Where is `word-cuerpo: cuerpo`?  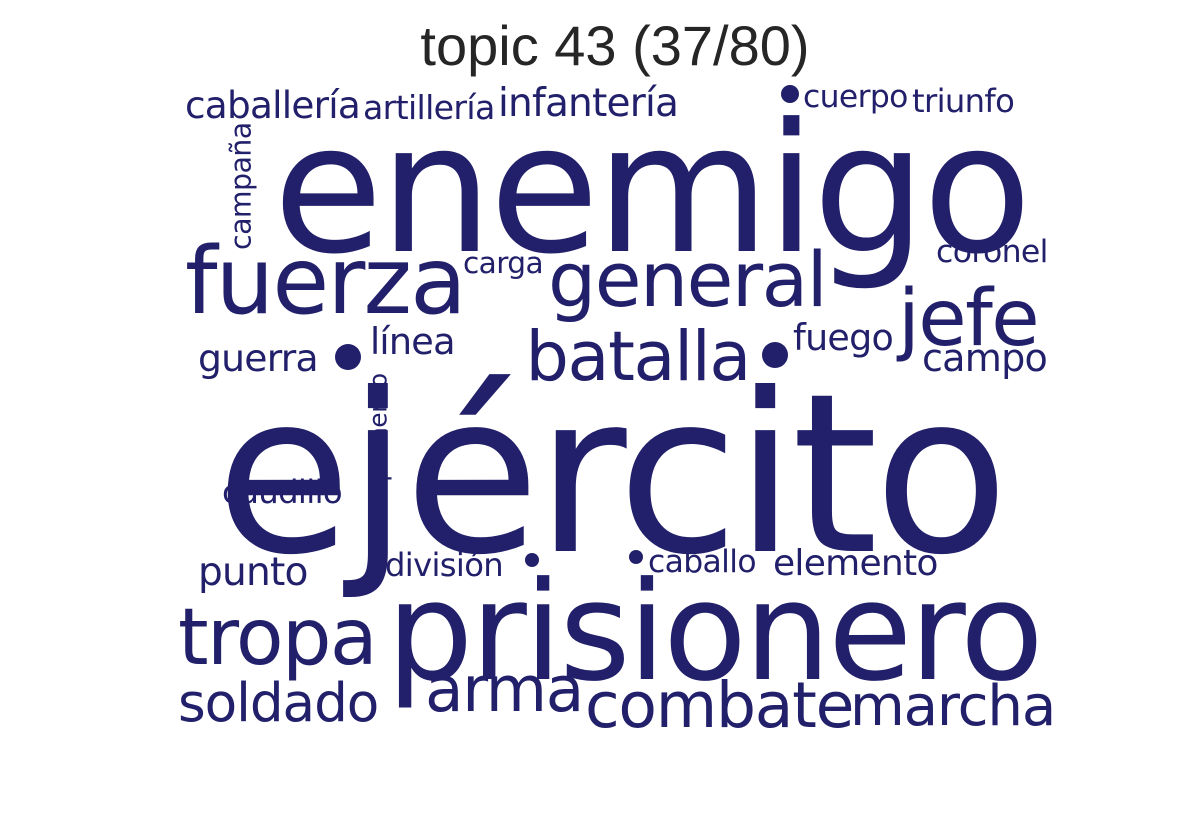
word-cuerpo: cuerpo is located at coordinates (855, 97).